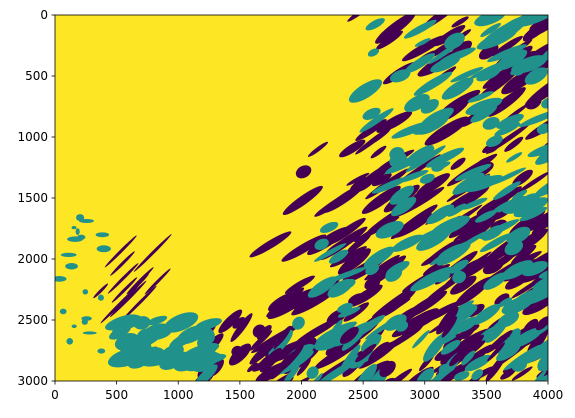 This screenshot has height=418, width=575. I want to click on y-tick-label: 2500, so click(32, 320).